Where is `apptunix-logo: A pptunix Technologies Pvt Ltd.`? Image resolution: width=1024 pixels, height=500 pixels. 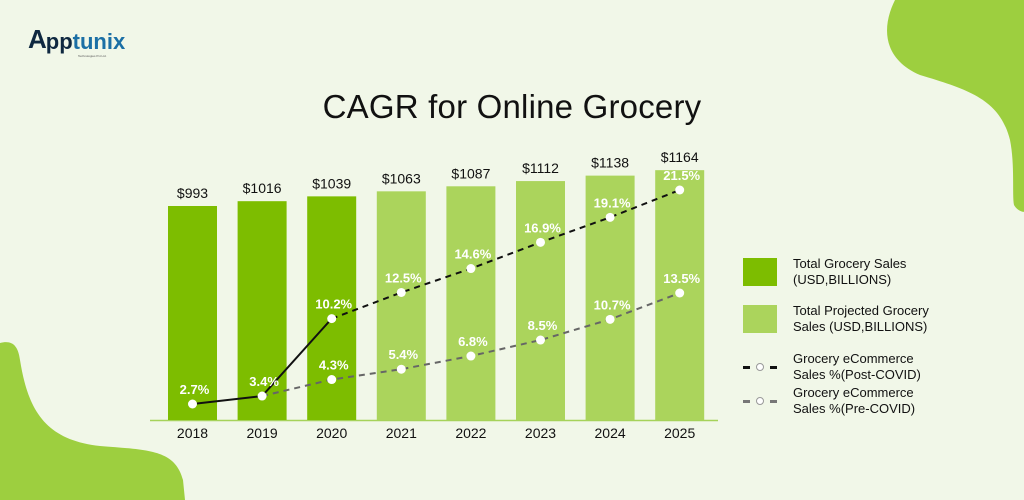 apptunix-logo: A pptunix Technologies Pvt Ltd. is located at coordinates (77, 41).